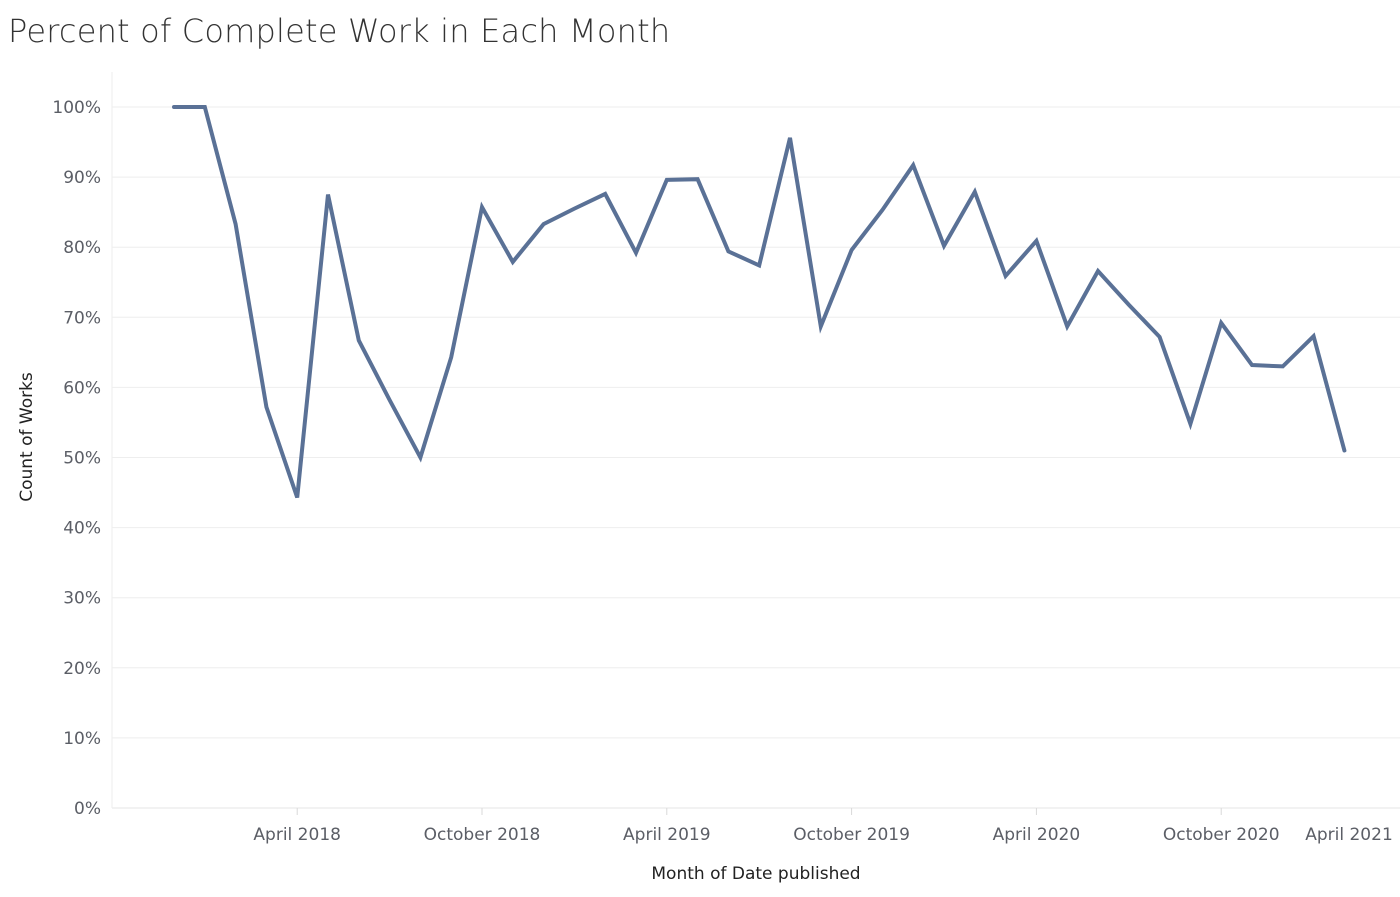 The width and height of the screenshot is (1400, 897). What do you see at coordinates (339, 31) in the screenshot?
I see `chart-title: Percent of Complete Work in Each Month` at bounding box center [339, 31].